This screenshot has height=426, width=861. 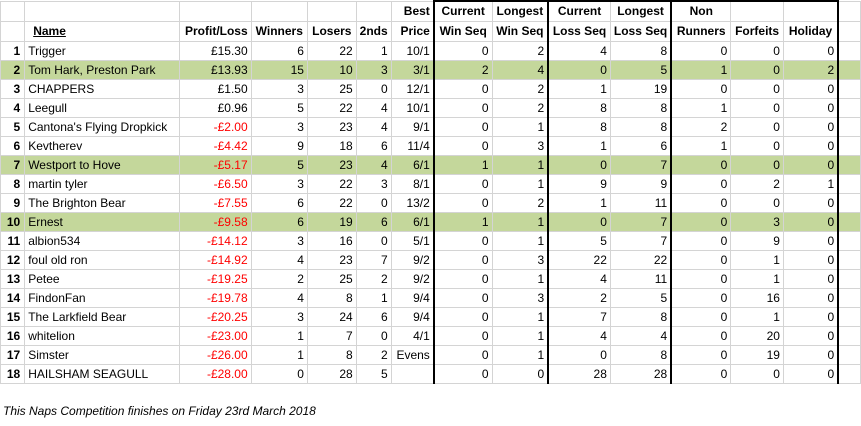 I want to click on losers-cell: 10, so click(x=331, y=69).